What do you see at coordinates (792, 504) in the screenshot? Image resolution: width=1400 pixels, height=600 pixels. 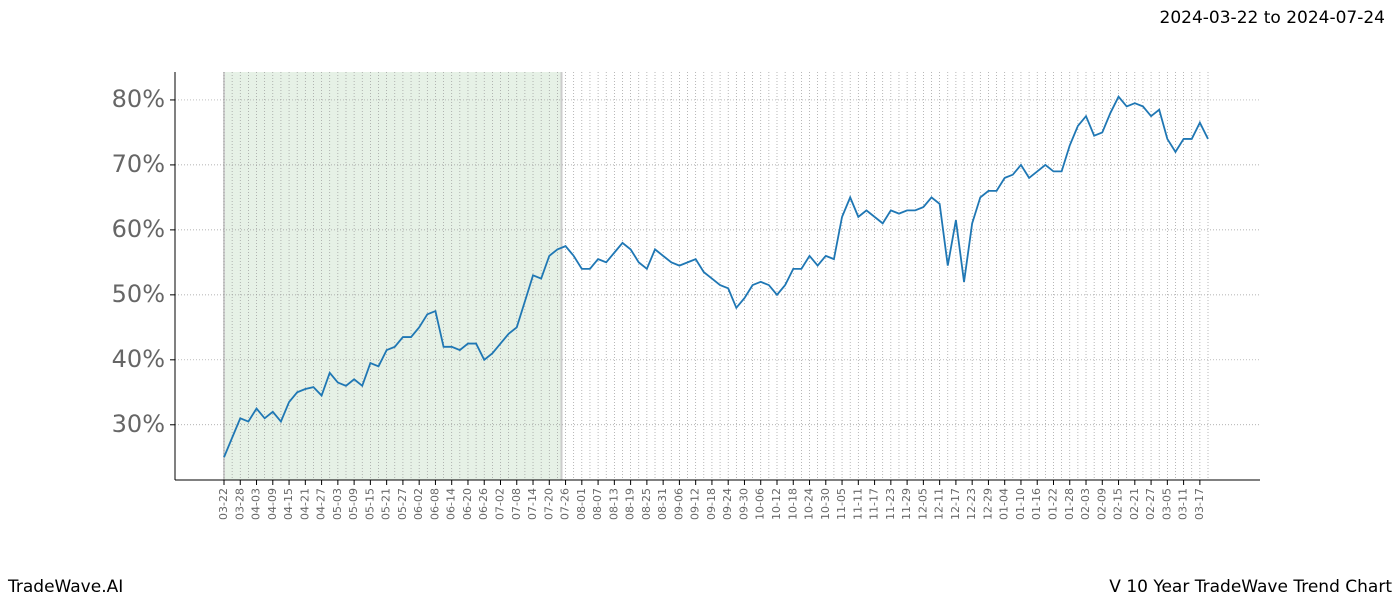 I see `x-tick-label: 10-18` at bounding box center [792, 504].